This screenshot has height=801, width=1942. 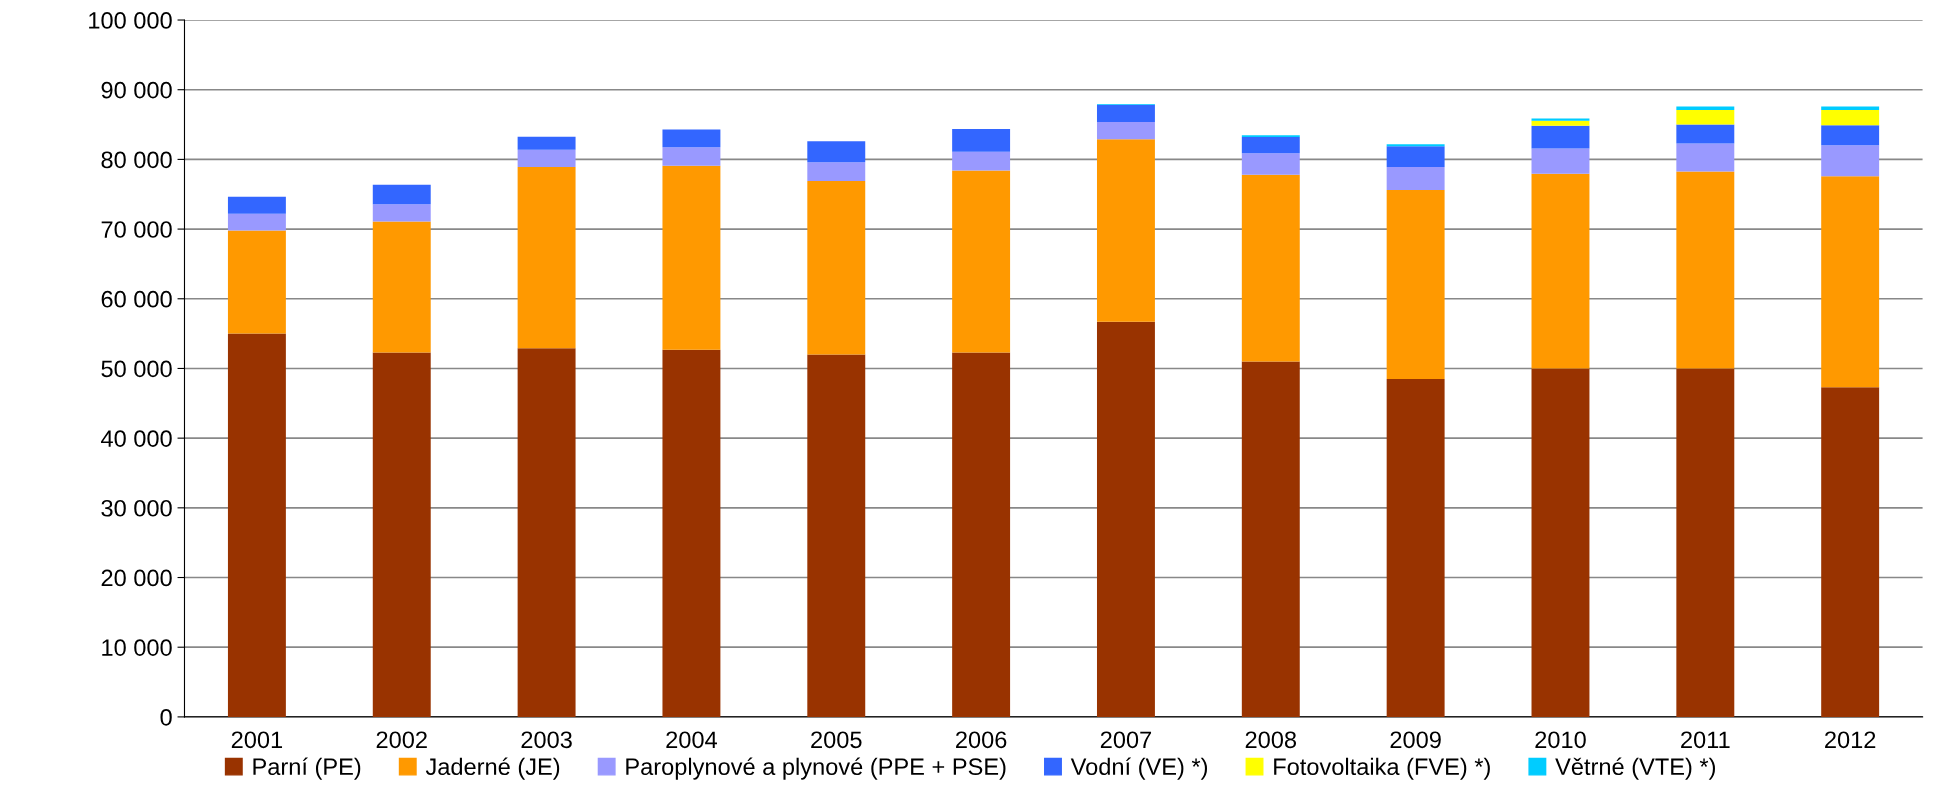 I want to click on y-tick-label: 10 000, so click(x=137, y=647).